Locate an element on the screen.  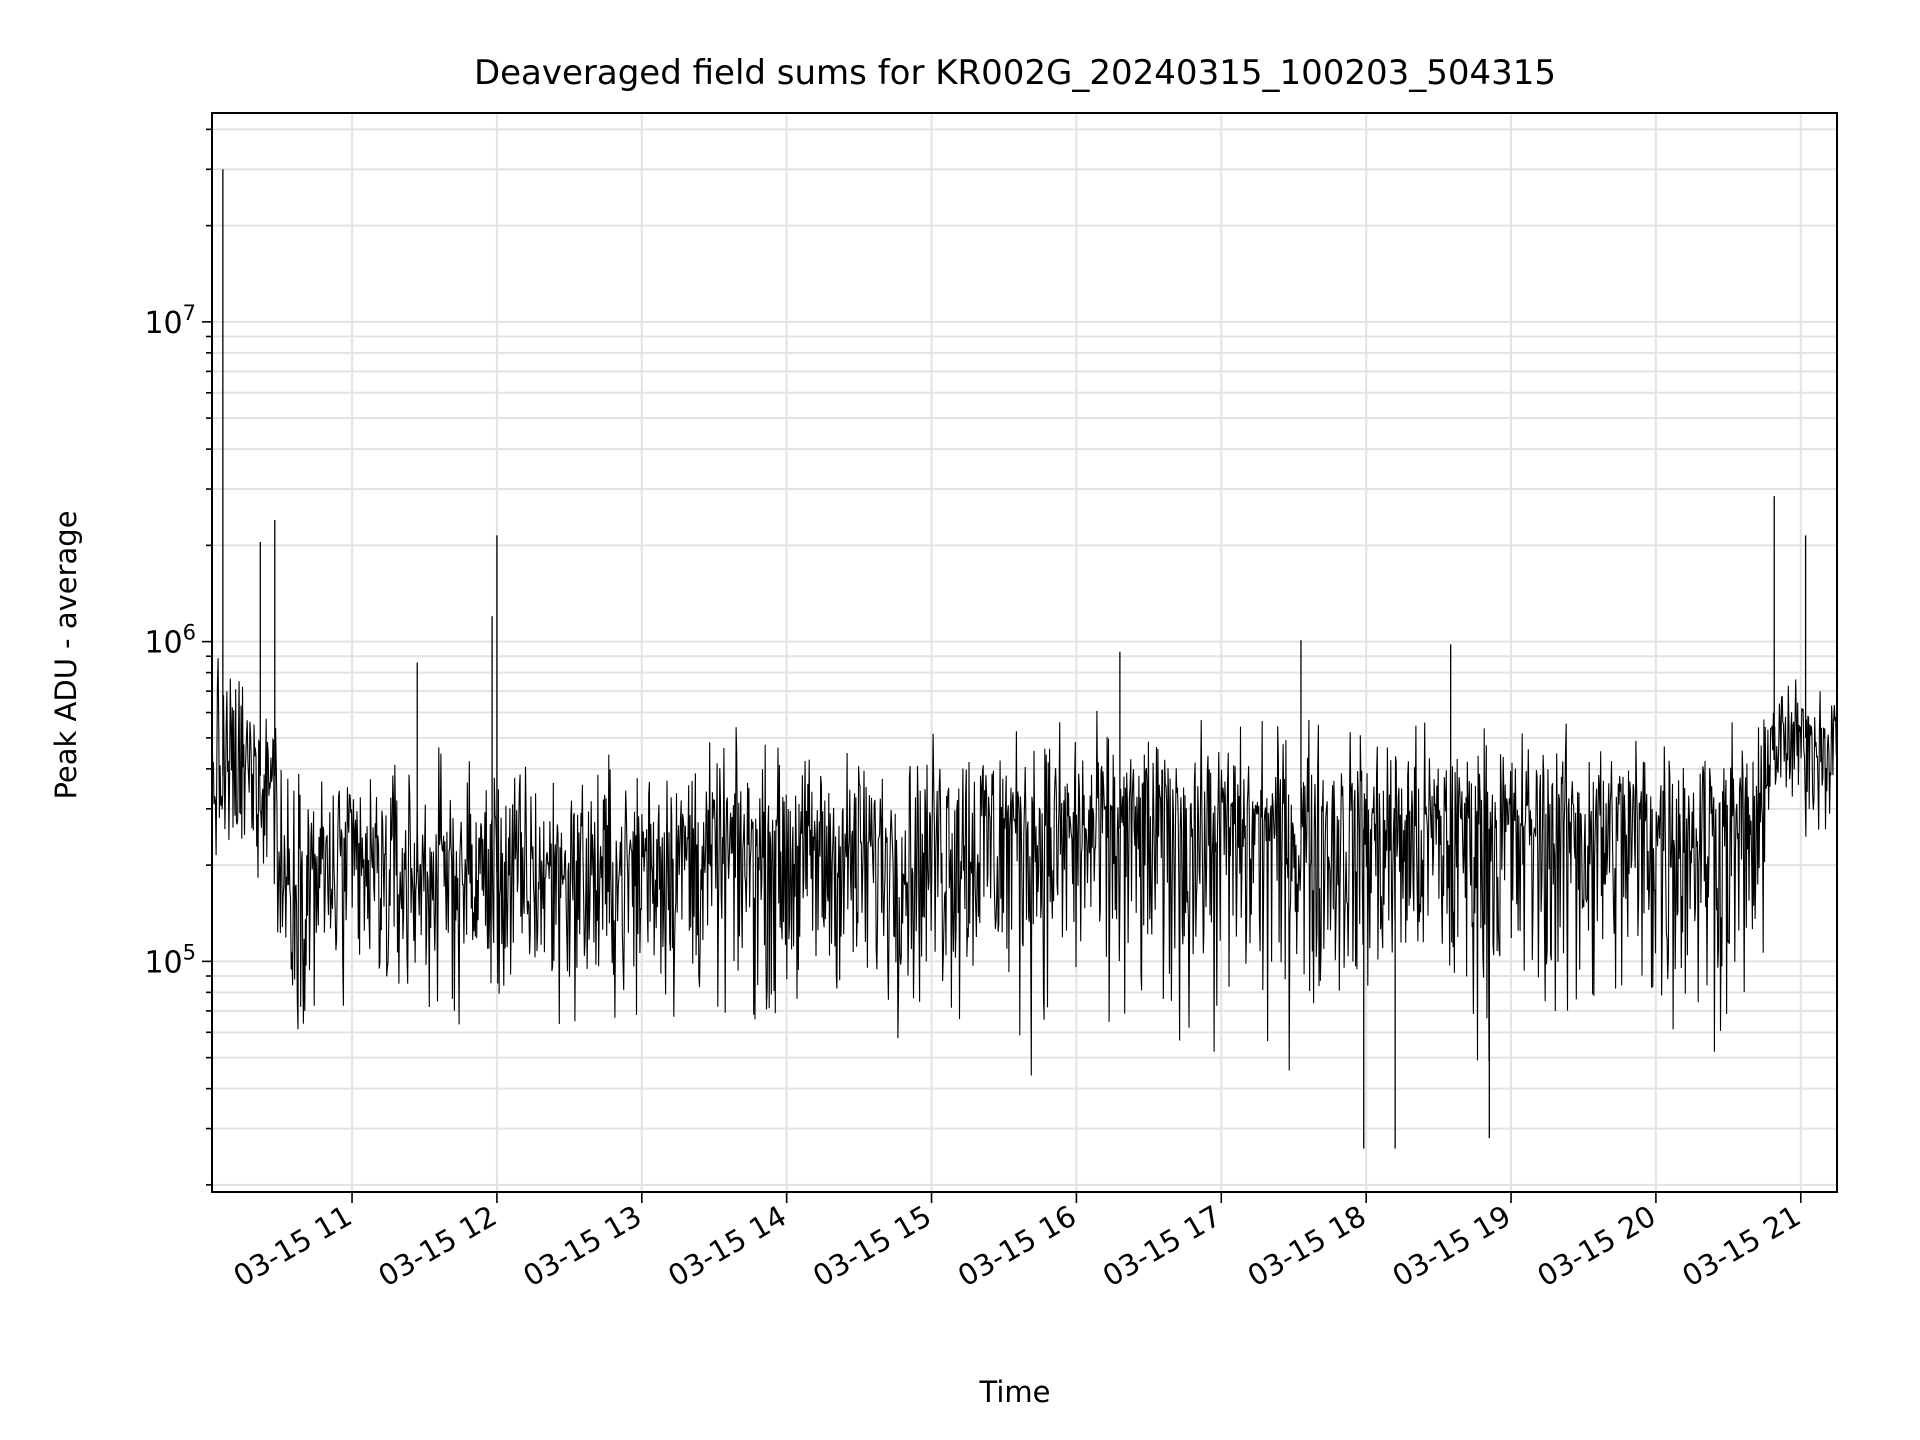
y-tick-label-exponent: 7 is located at coordinates (189, 313).